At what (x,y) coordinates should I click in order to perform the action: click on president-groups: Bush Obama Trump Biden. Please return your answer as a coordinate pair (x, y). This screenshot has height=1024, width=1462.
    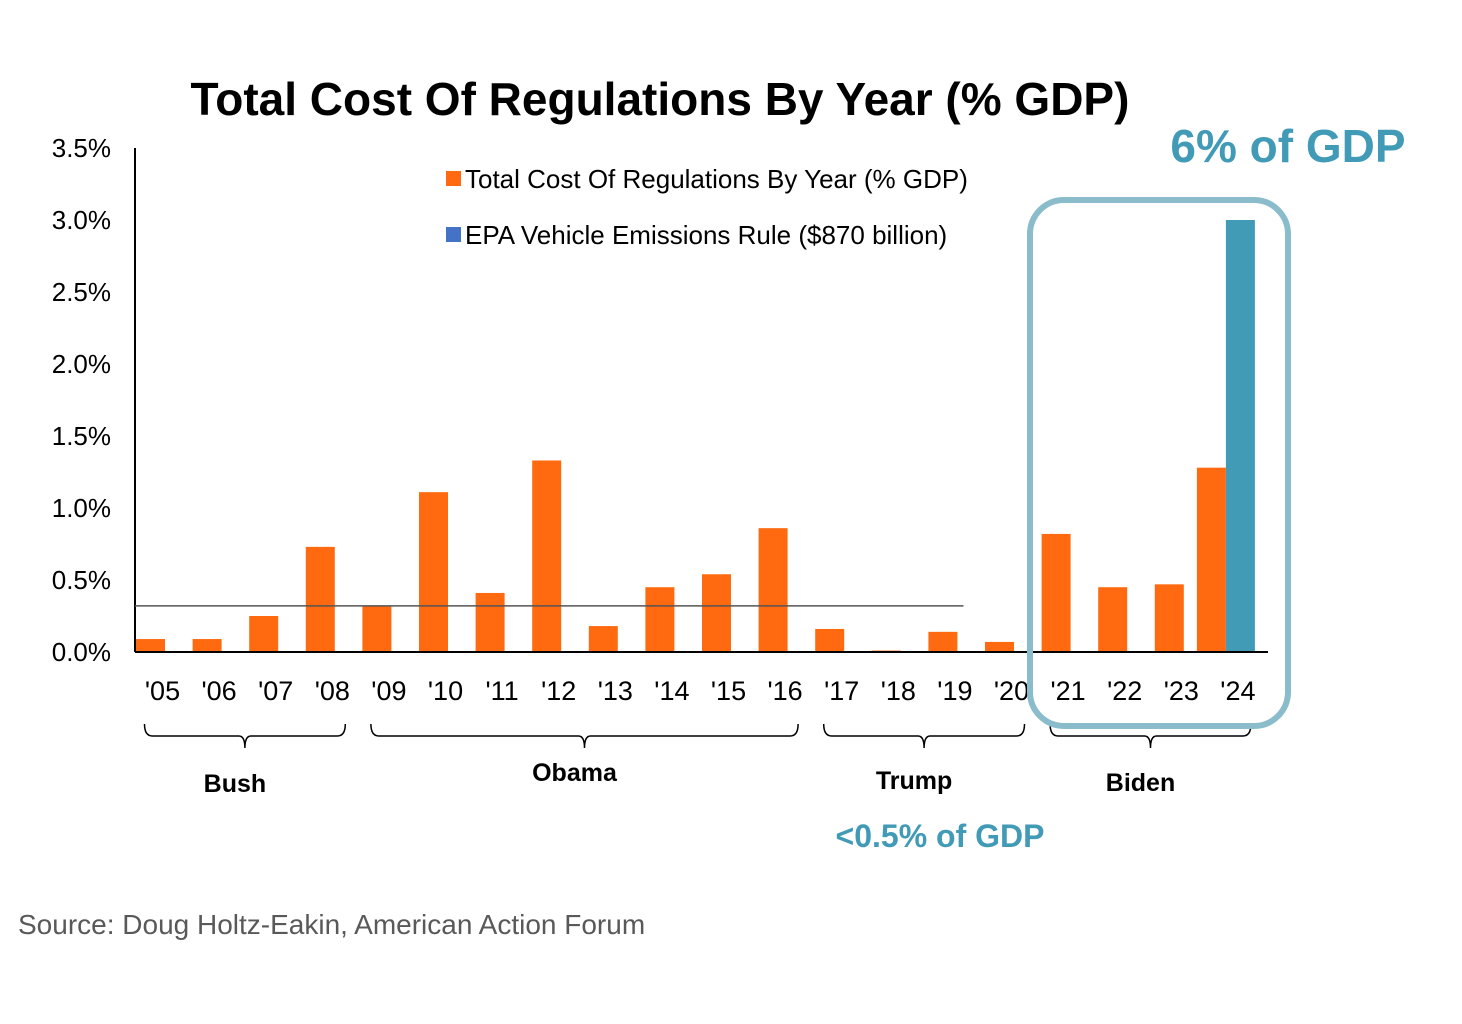
    Looking at the image, I should click on (697, 760).